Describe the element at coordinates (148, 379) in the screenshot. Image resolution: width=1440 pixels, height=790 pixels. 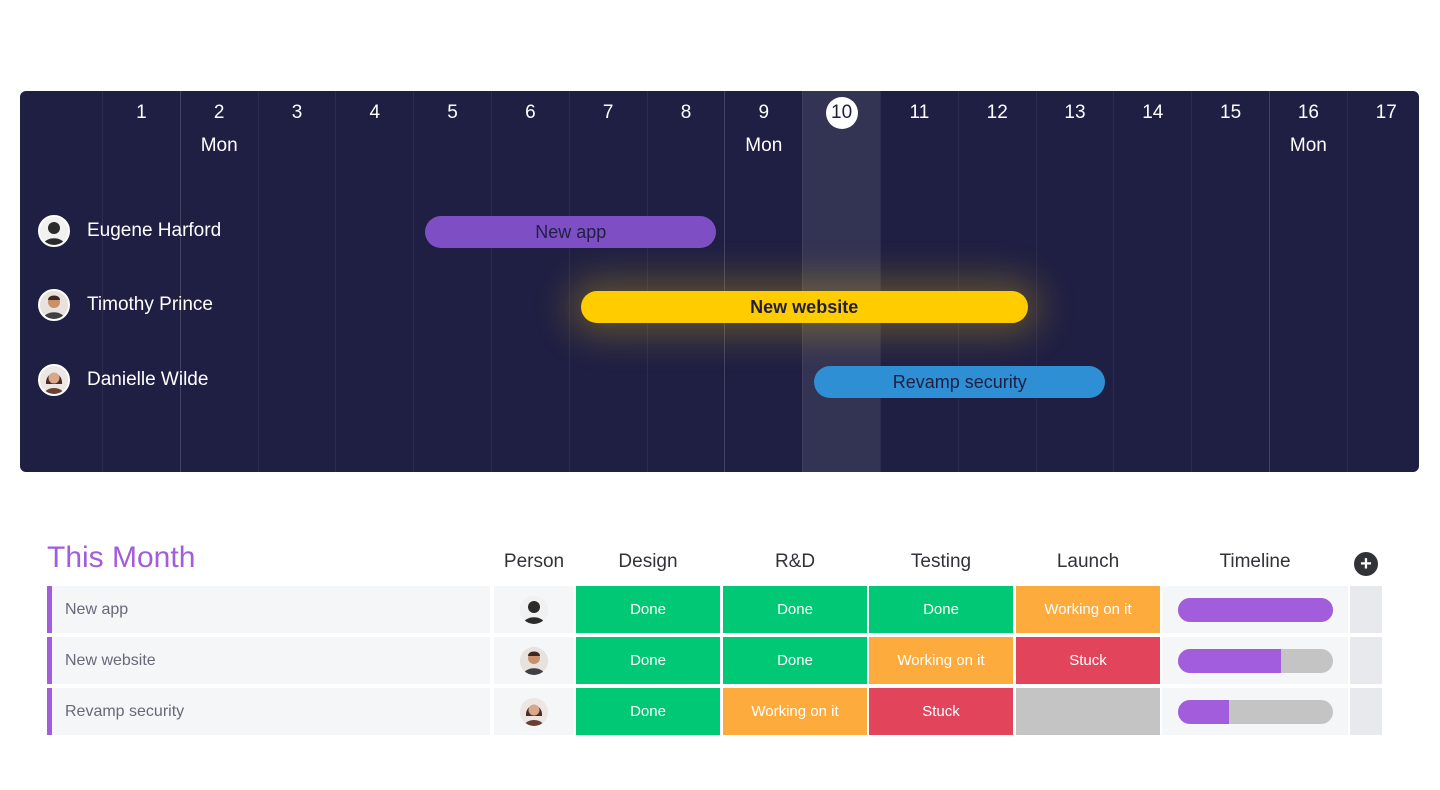
I see `person-name: Danielle Wilde` at that location.